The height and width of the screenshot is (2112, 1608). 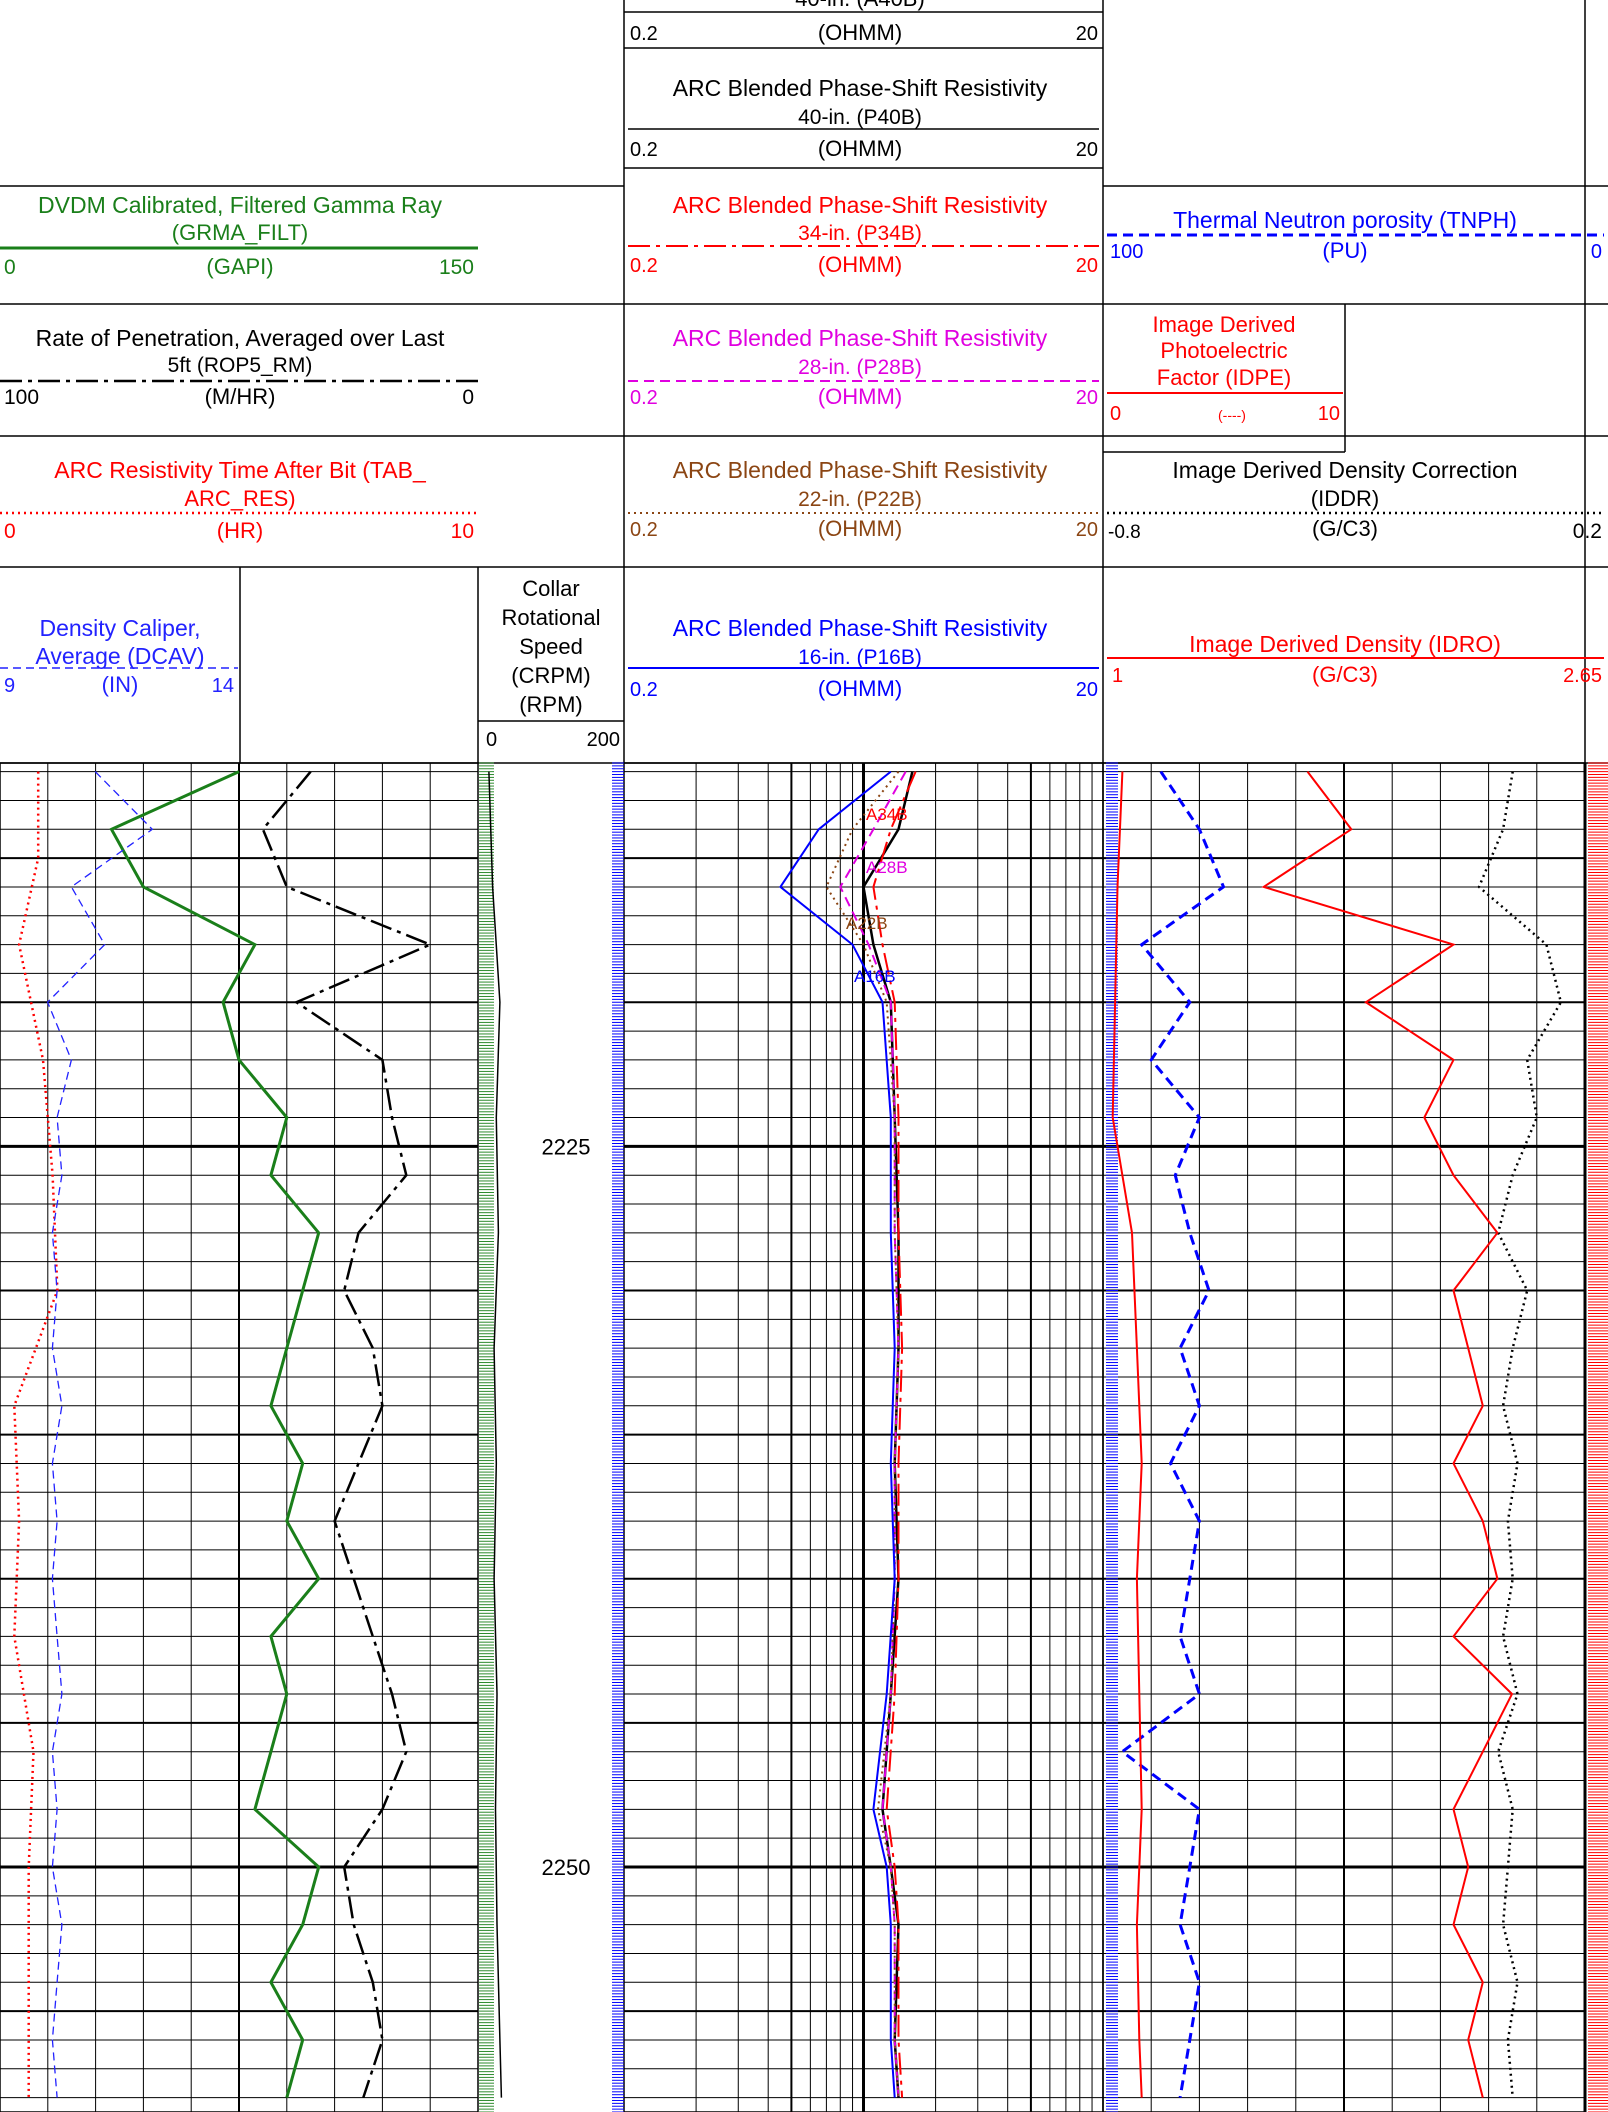 I want to click on tnph-title: Thermal Neutron porosity (TNPH), so click(x=1345, y=220).